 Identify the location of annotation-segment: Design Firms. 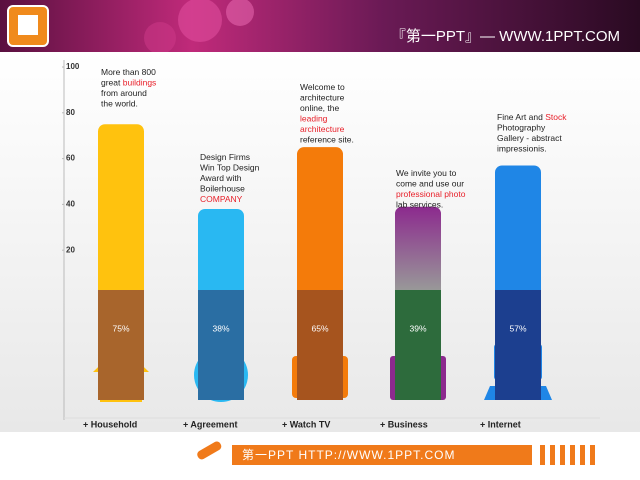
(225, 157).